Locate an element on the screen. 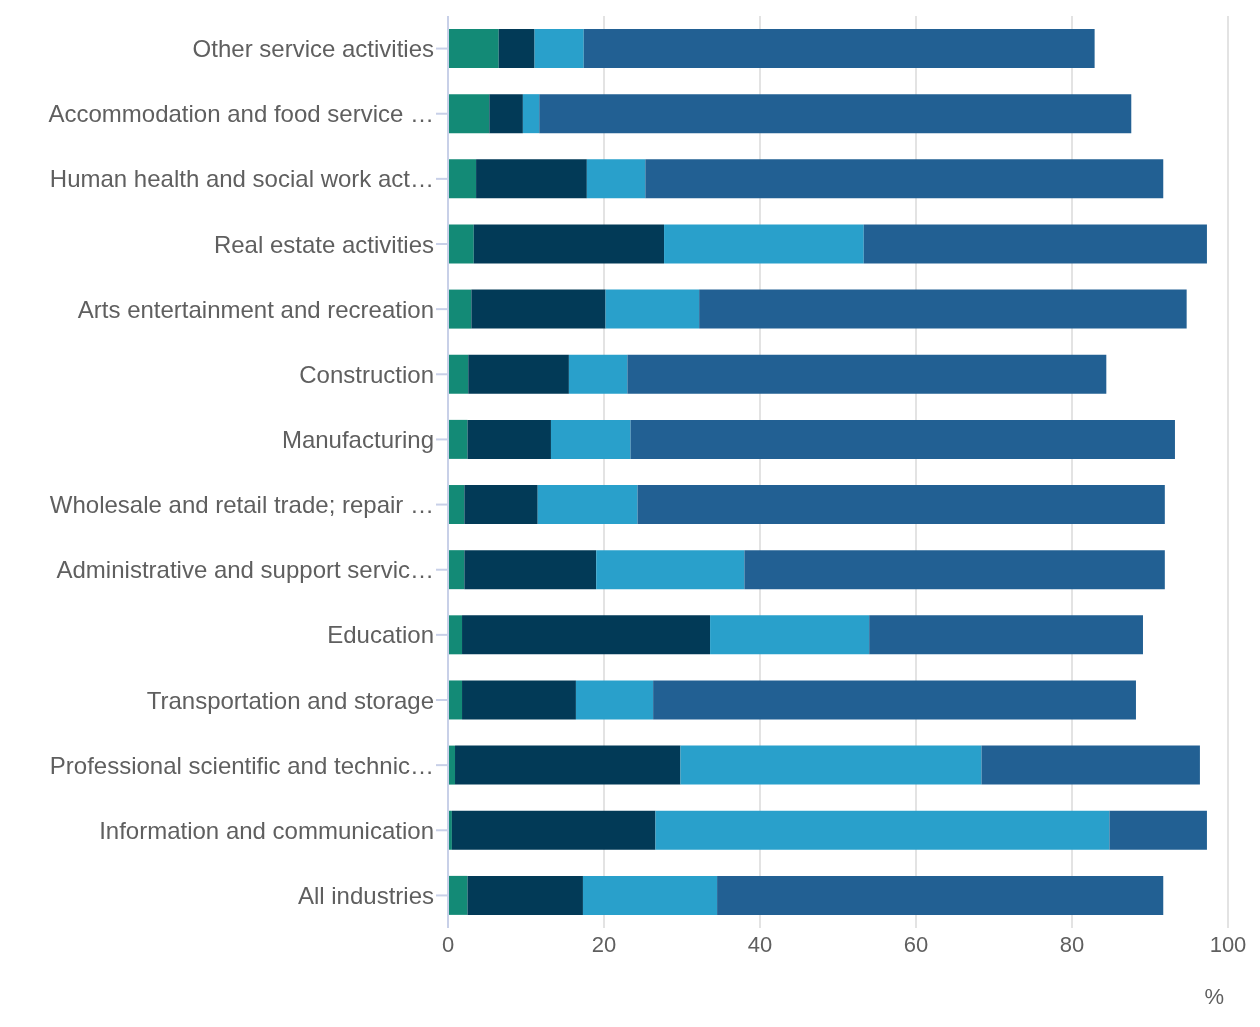 The image size is (1260, 1027). x-tick-label: 0 is located at coordinates (448, 944).